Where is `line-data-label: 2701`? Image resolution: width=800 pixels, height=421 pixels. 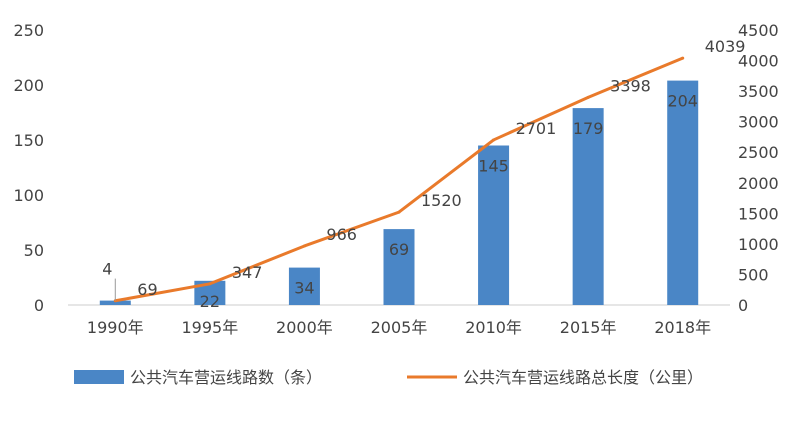 line-data-label: 2701 is located at coordinates (536, 128).